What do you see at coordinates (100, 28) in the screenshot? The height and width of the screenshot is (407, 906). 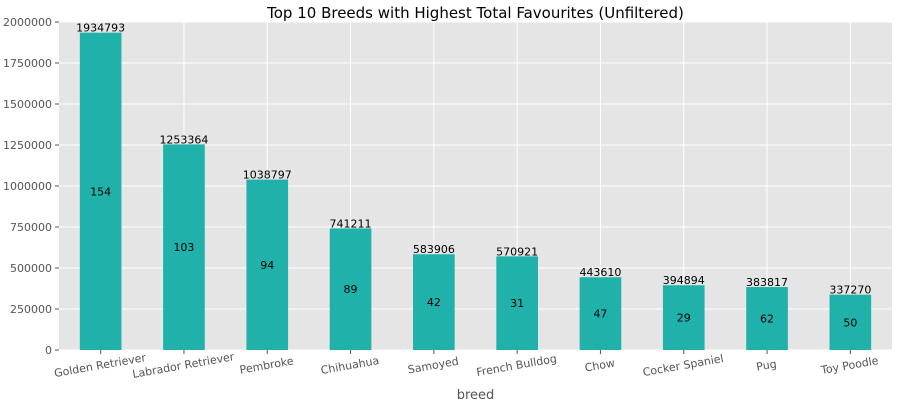 I see `bar-value-label: 1934793` at bounding box center [100, 28].